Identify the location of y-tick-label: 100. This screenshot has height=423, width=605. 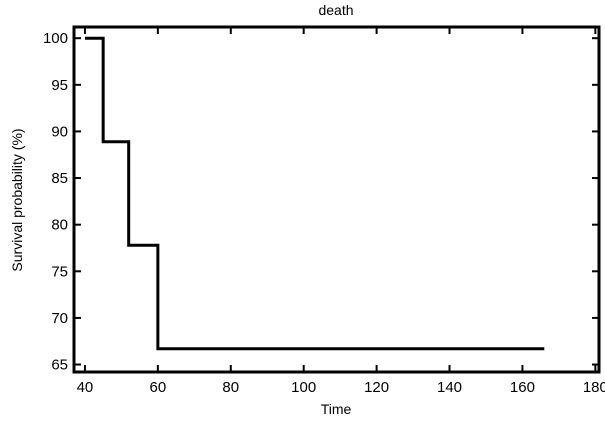
(55, 38).